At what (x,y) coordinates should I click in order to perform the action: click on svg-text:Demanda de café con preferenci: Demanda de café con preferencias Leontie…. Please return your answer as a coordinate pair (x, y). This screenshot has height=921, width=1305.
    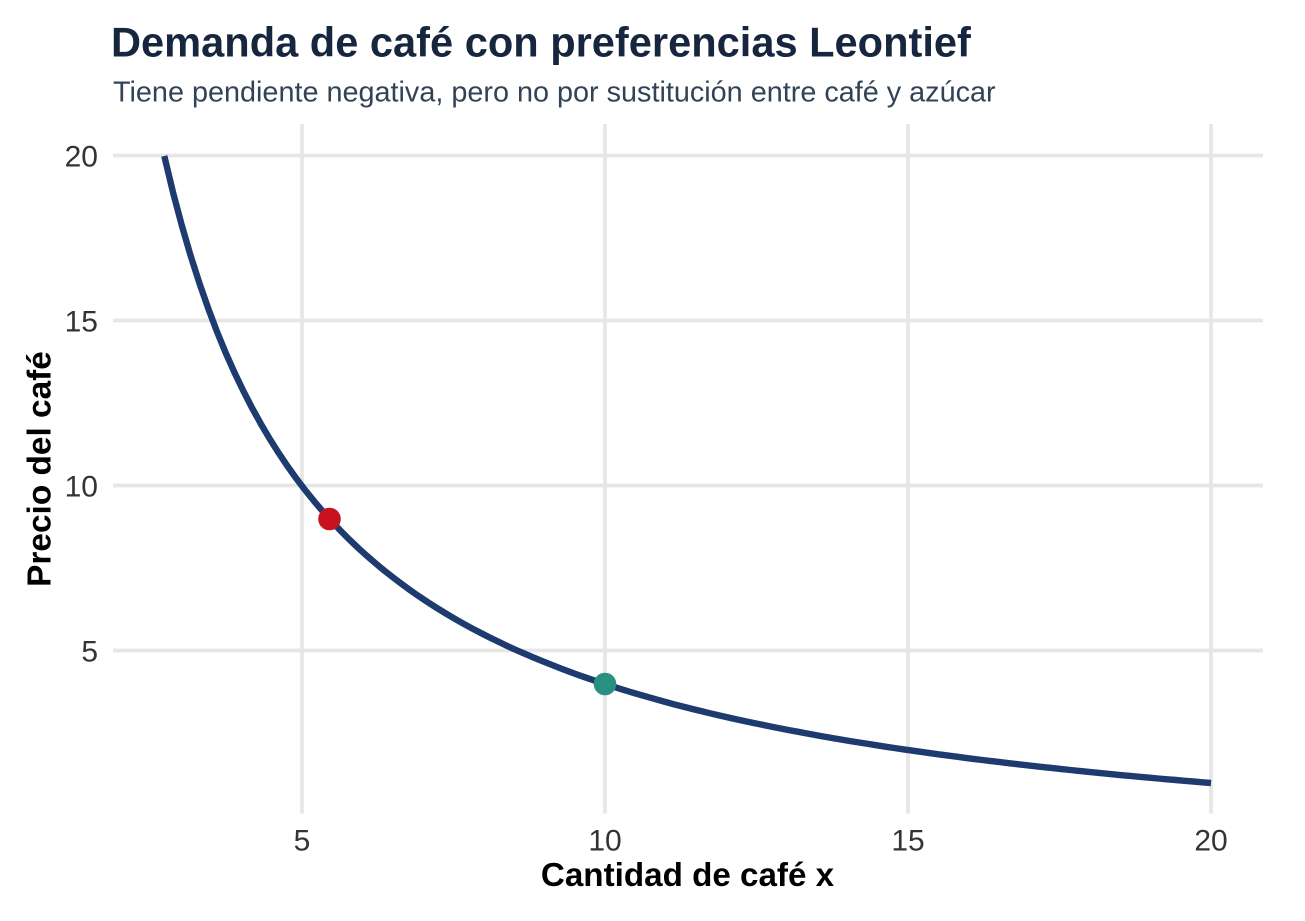
    Looking at the image, I should click on (541, 42).